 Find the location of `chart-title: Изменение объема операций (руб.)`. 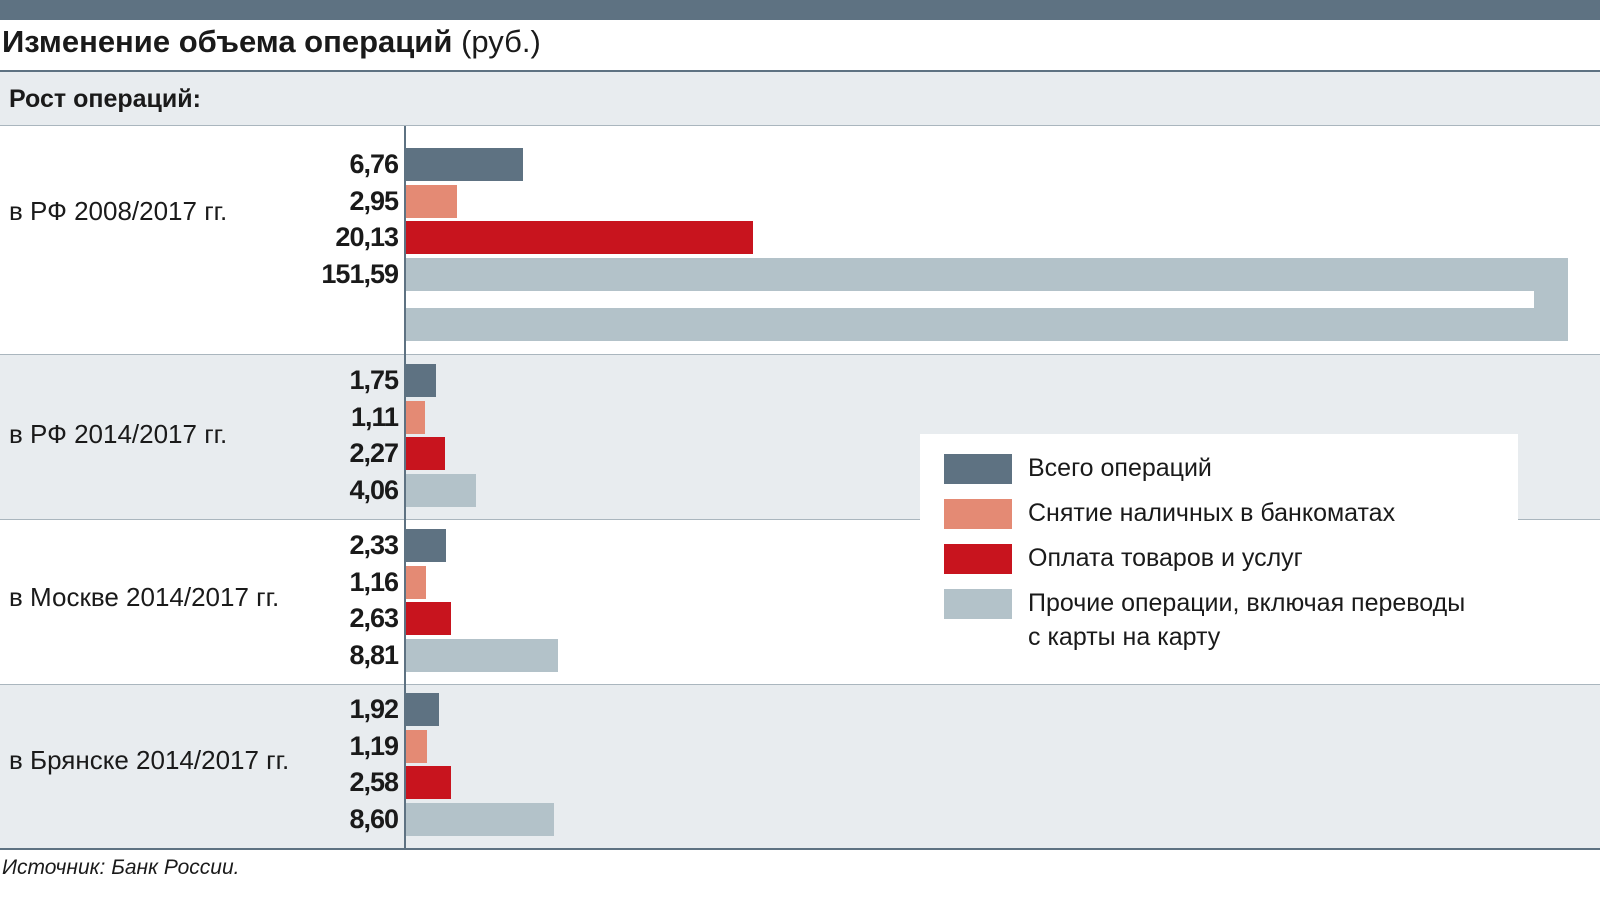

chart-title: Изменение объема операций (руб.) is located at coordinates (271, 42).